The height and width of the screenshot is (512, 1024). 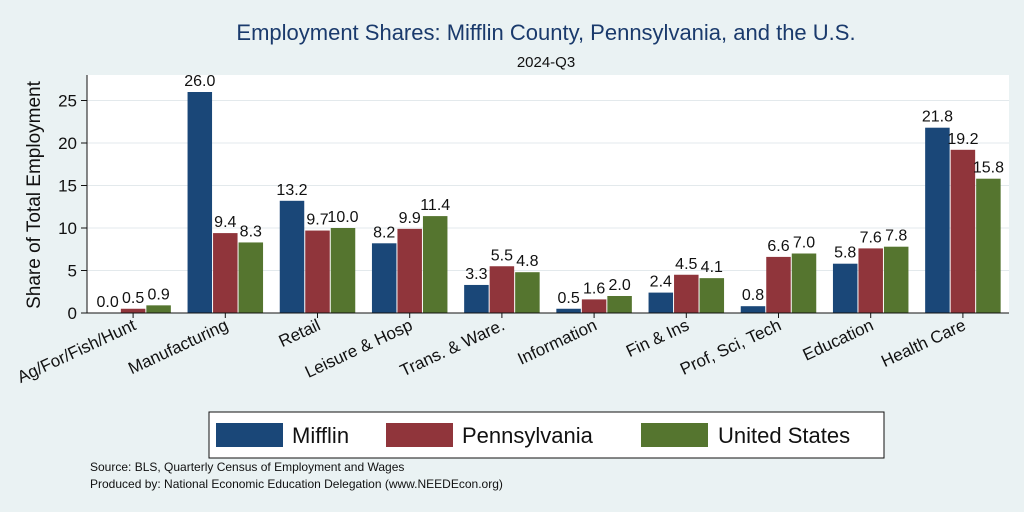 What do you see at coordinates (67, 228) in the screenshot?
I see `y-tick-label: 10` at bounding box center [67, 228].